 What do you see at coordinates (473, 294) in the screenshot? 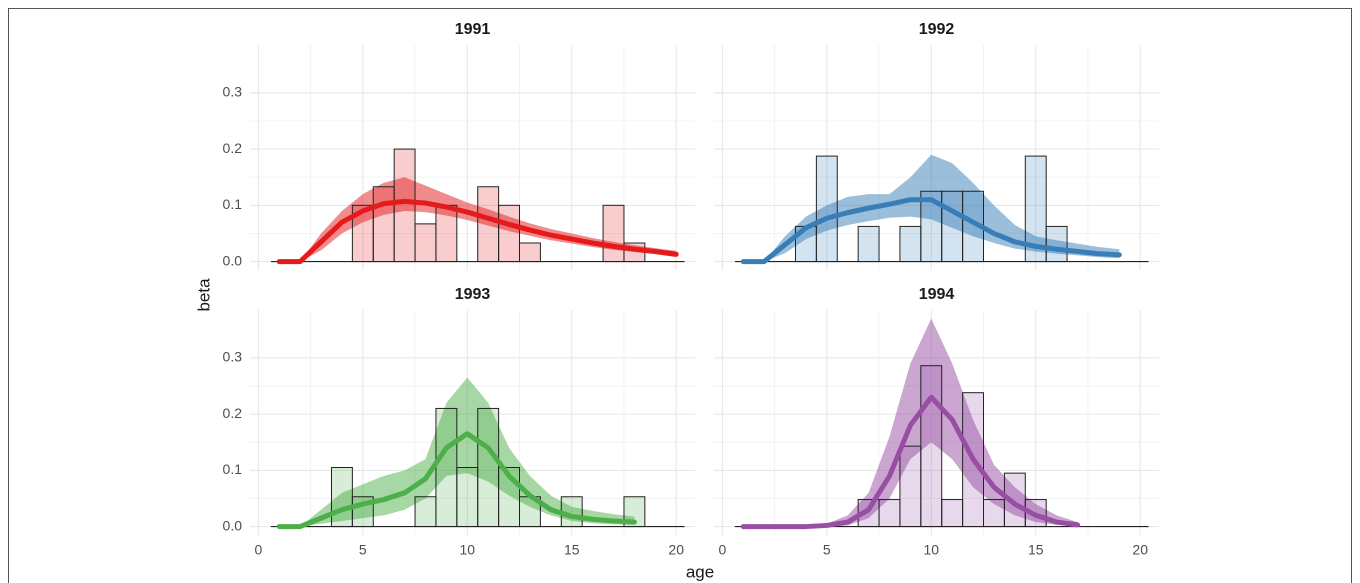
I see `panel-title: 1993` at bounding box center [473, 294].